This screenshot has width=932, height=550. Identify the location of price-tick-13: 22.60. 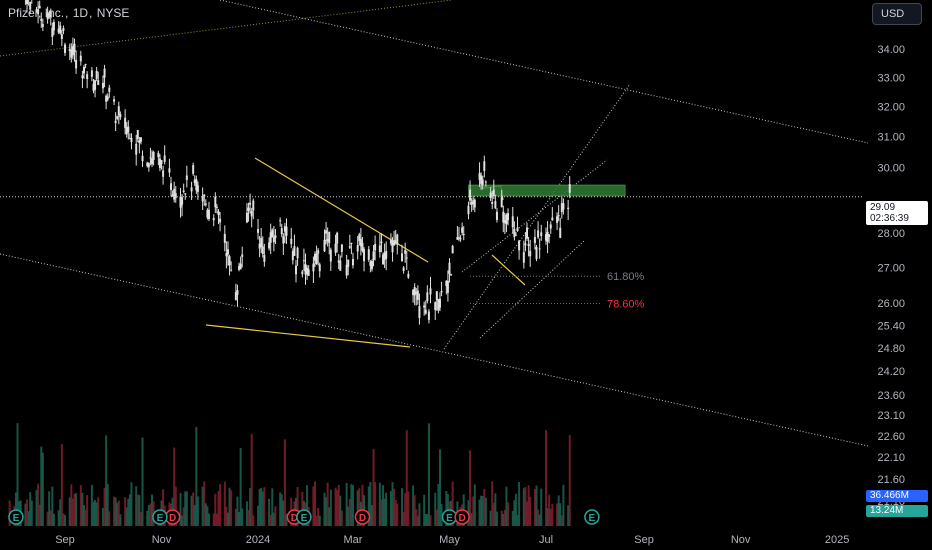
(891, 437).